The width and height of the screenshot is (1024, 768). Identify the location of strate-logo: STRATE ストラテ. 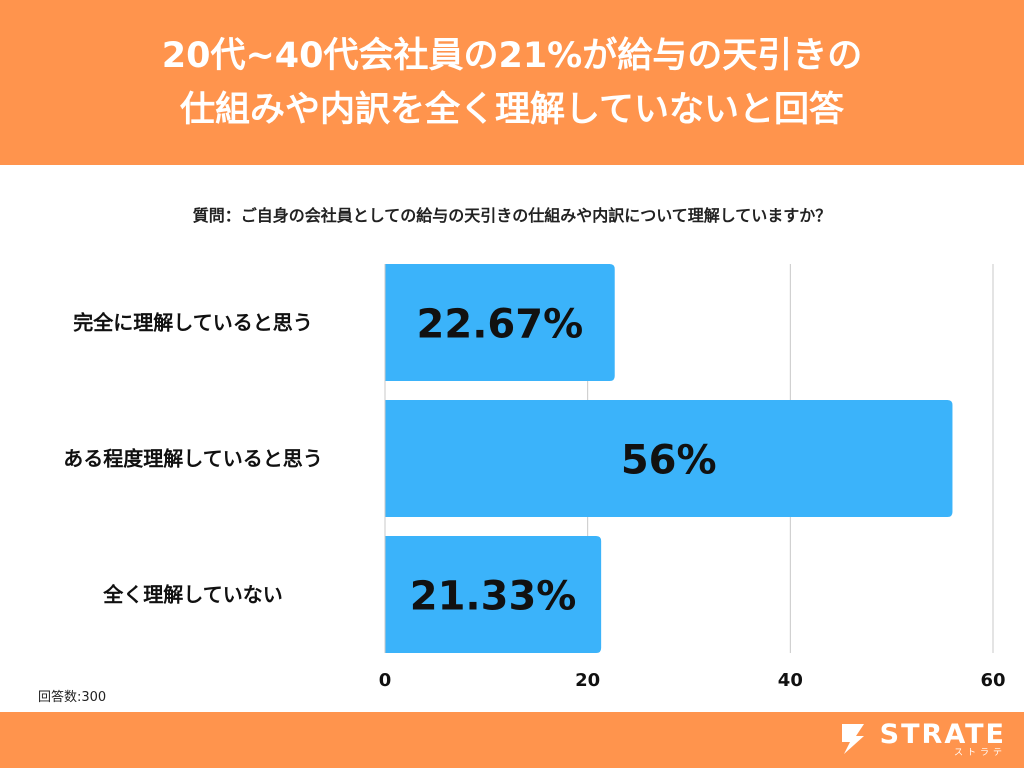
(920, 739).